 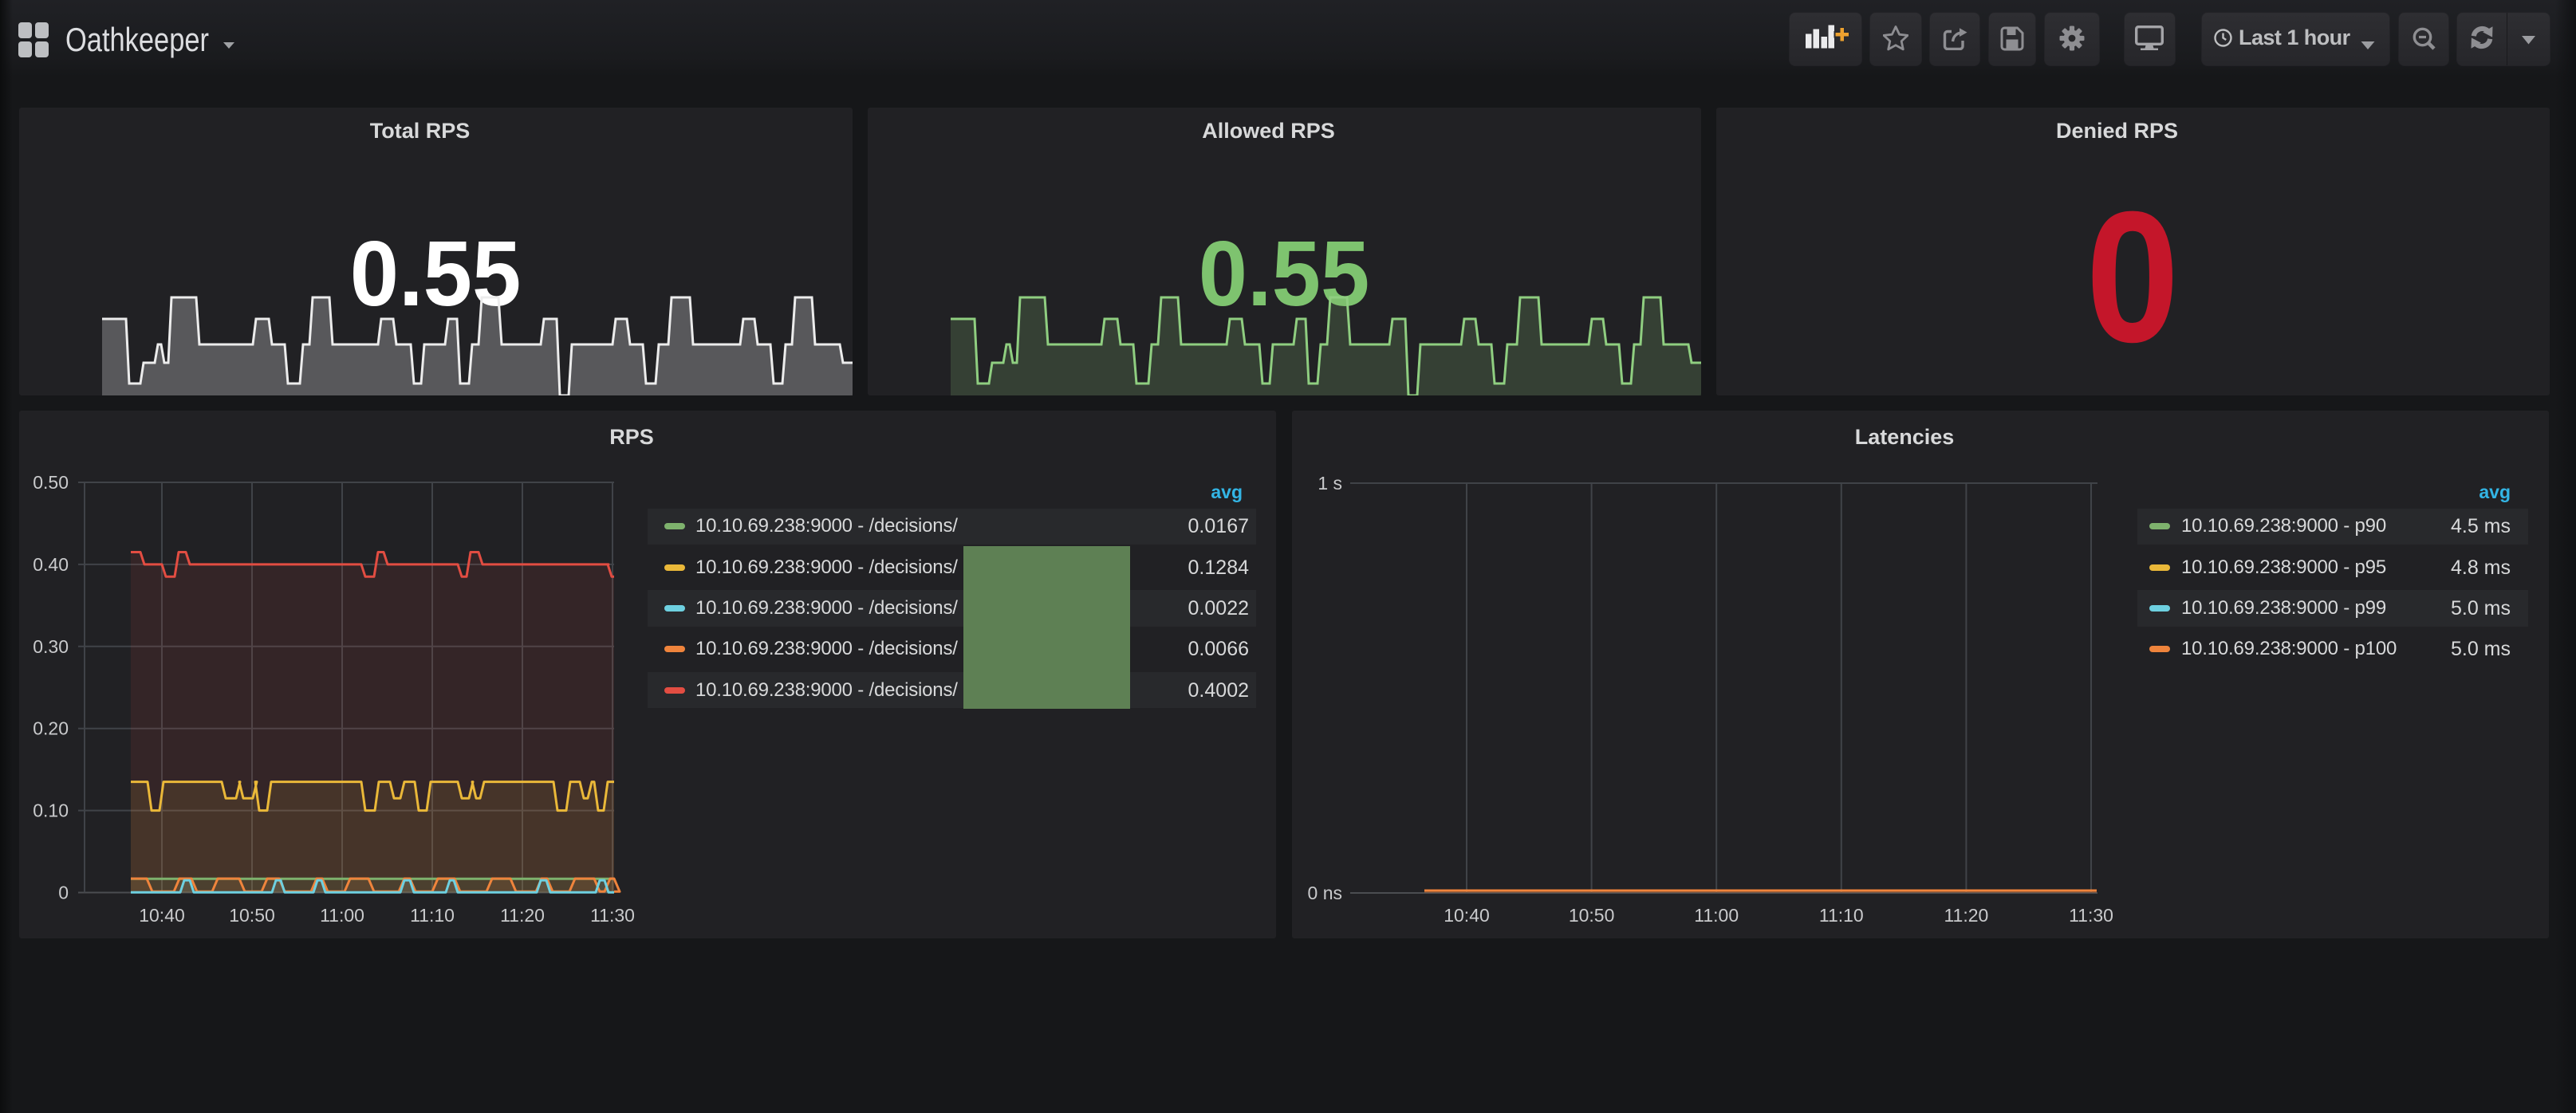 I want to click on svg-text: 0.20, so click(x=51, y=728).